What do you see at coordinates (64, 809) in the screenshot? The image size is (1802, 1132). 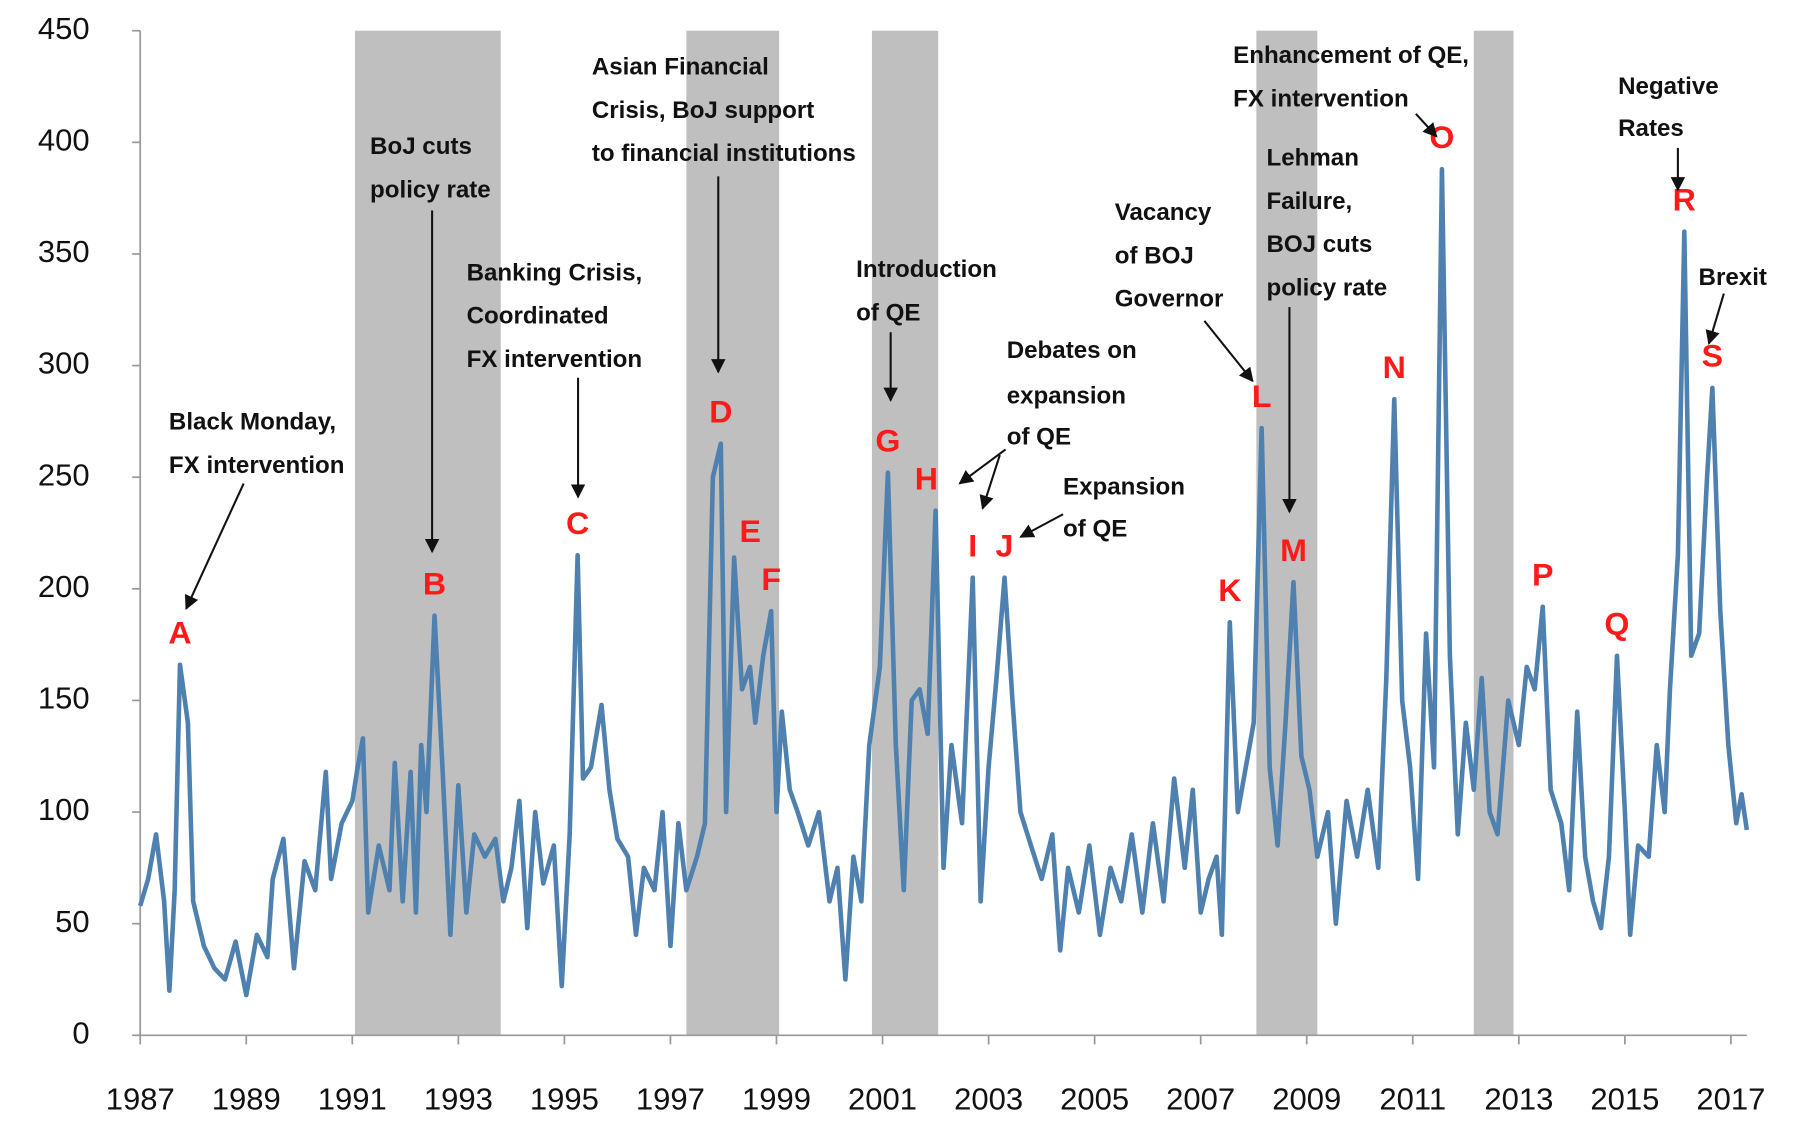 I see `y-tick-label: 100` at bounding box center [64, 809].